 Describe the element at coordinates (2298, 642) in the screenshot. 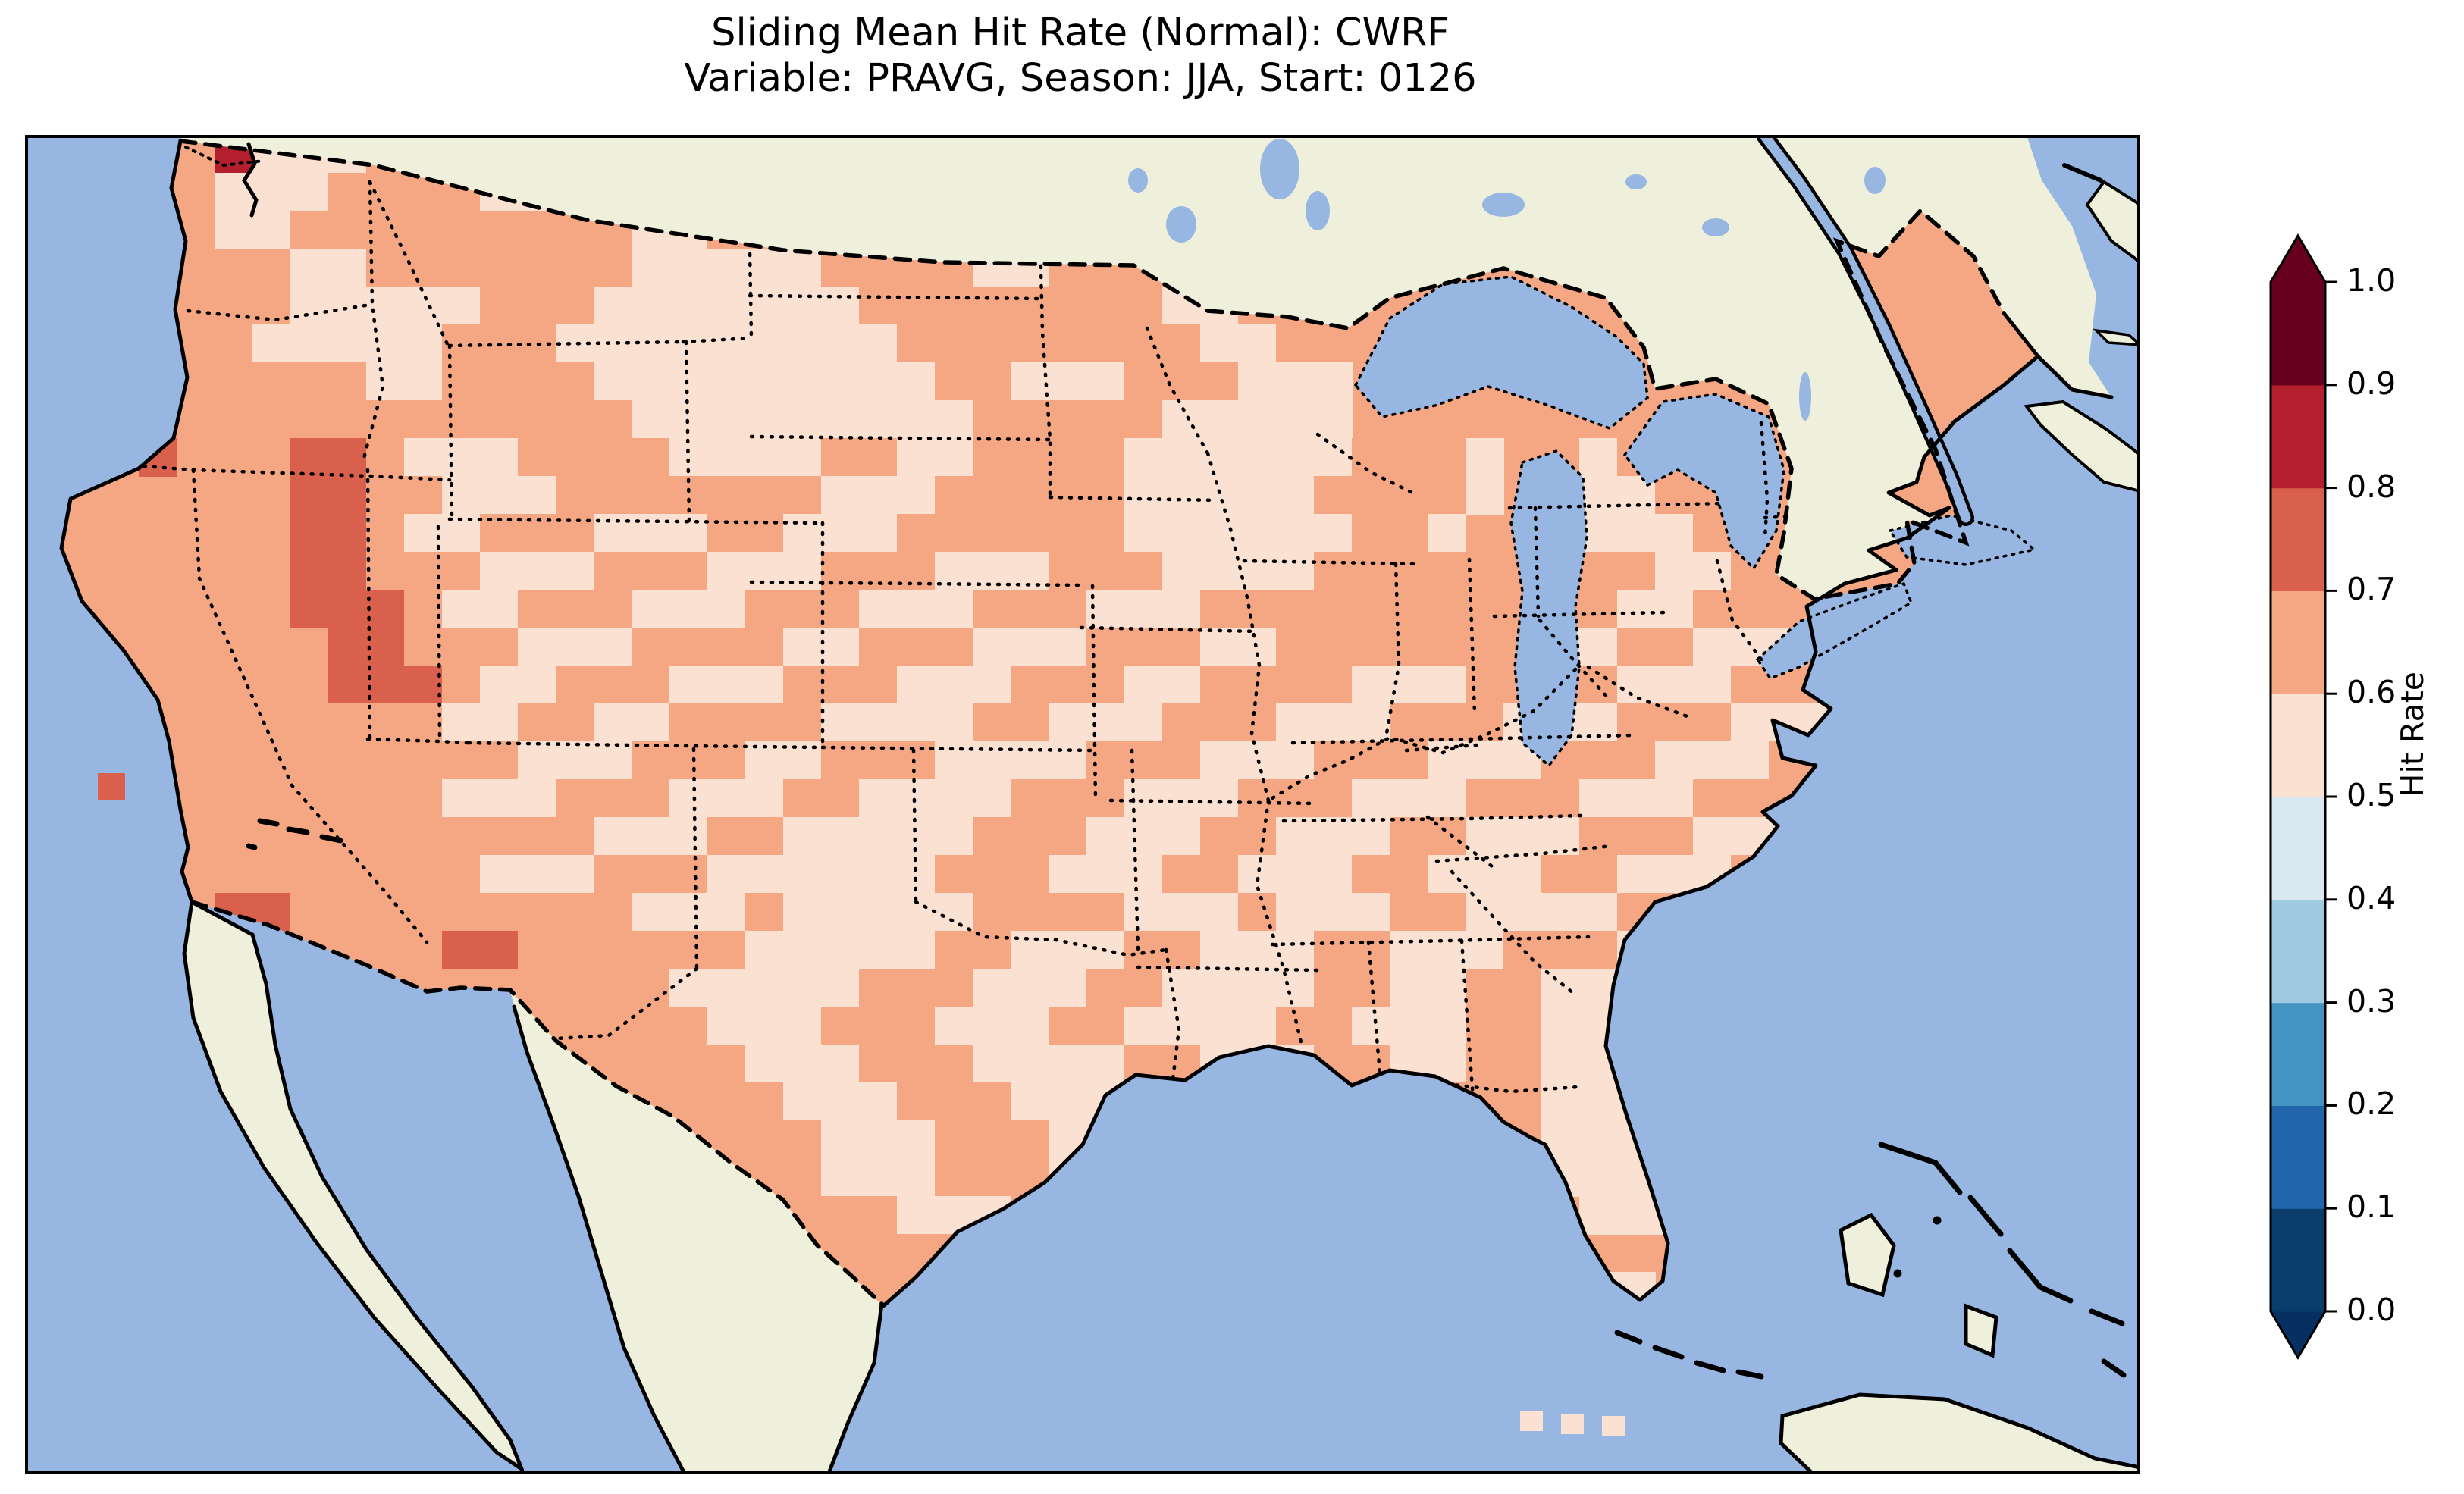

I see `colorbar-segment` at that location.